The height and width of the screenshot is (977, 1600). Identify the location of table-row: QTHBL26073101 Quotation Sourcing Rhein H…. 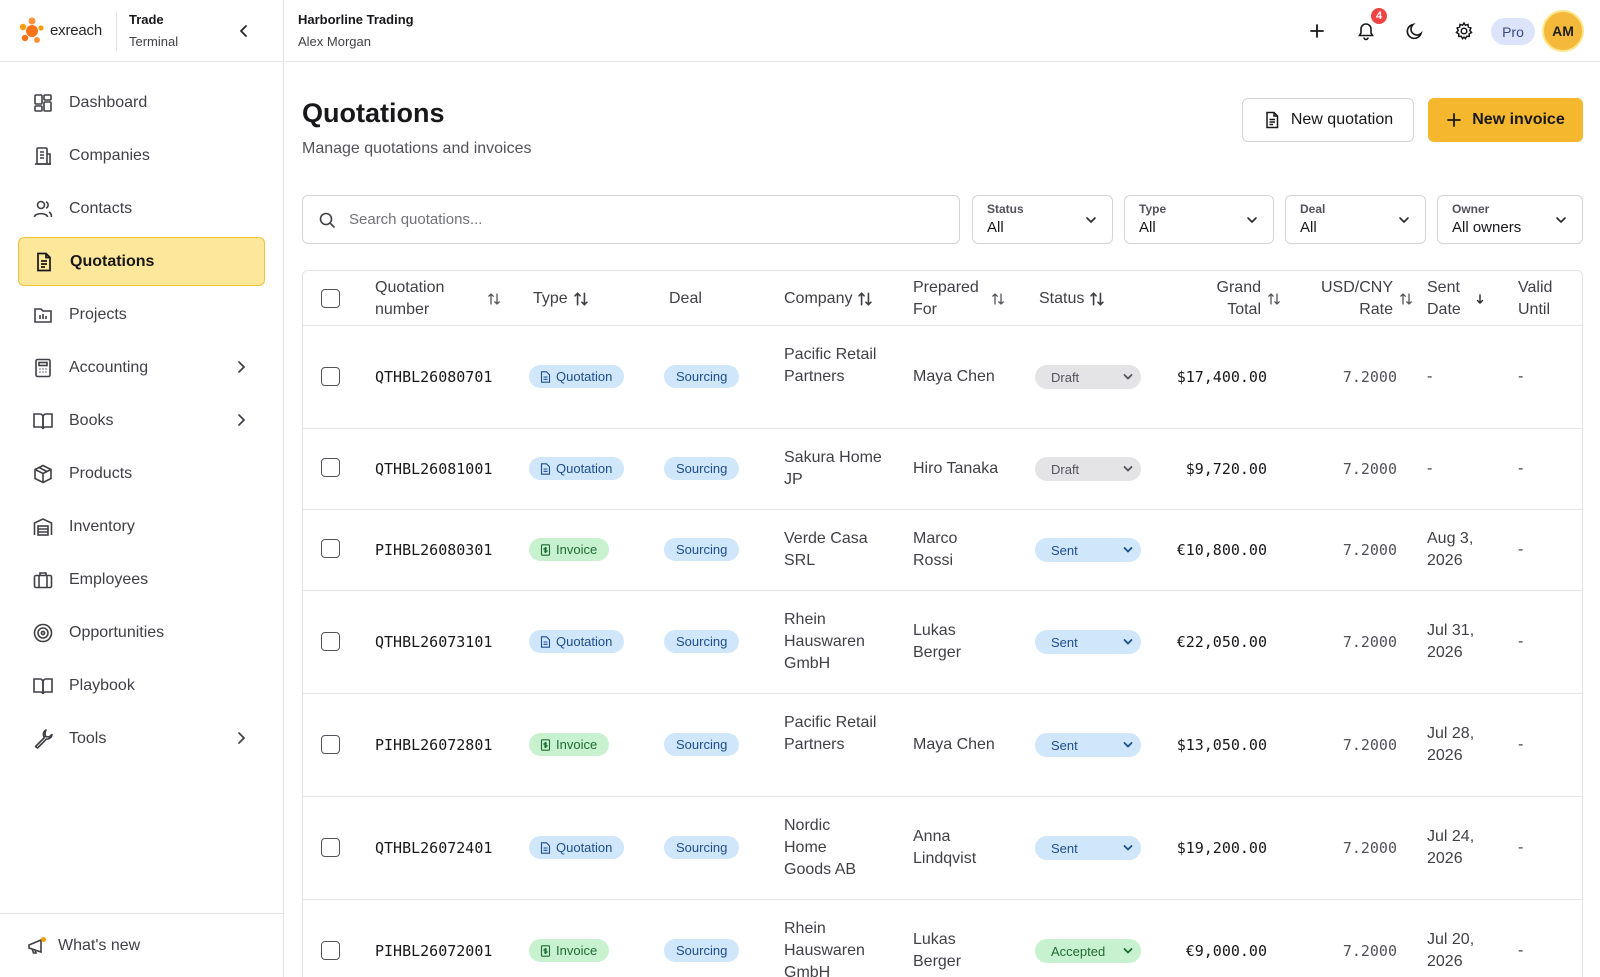
(942, 642).